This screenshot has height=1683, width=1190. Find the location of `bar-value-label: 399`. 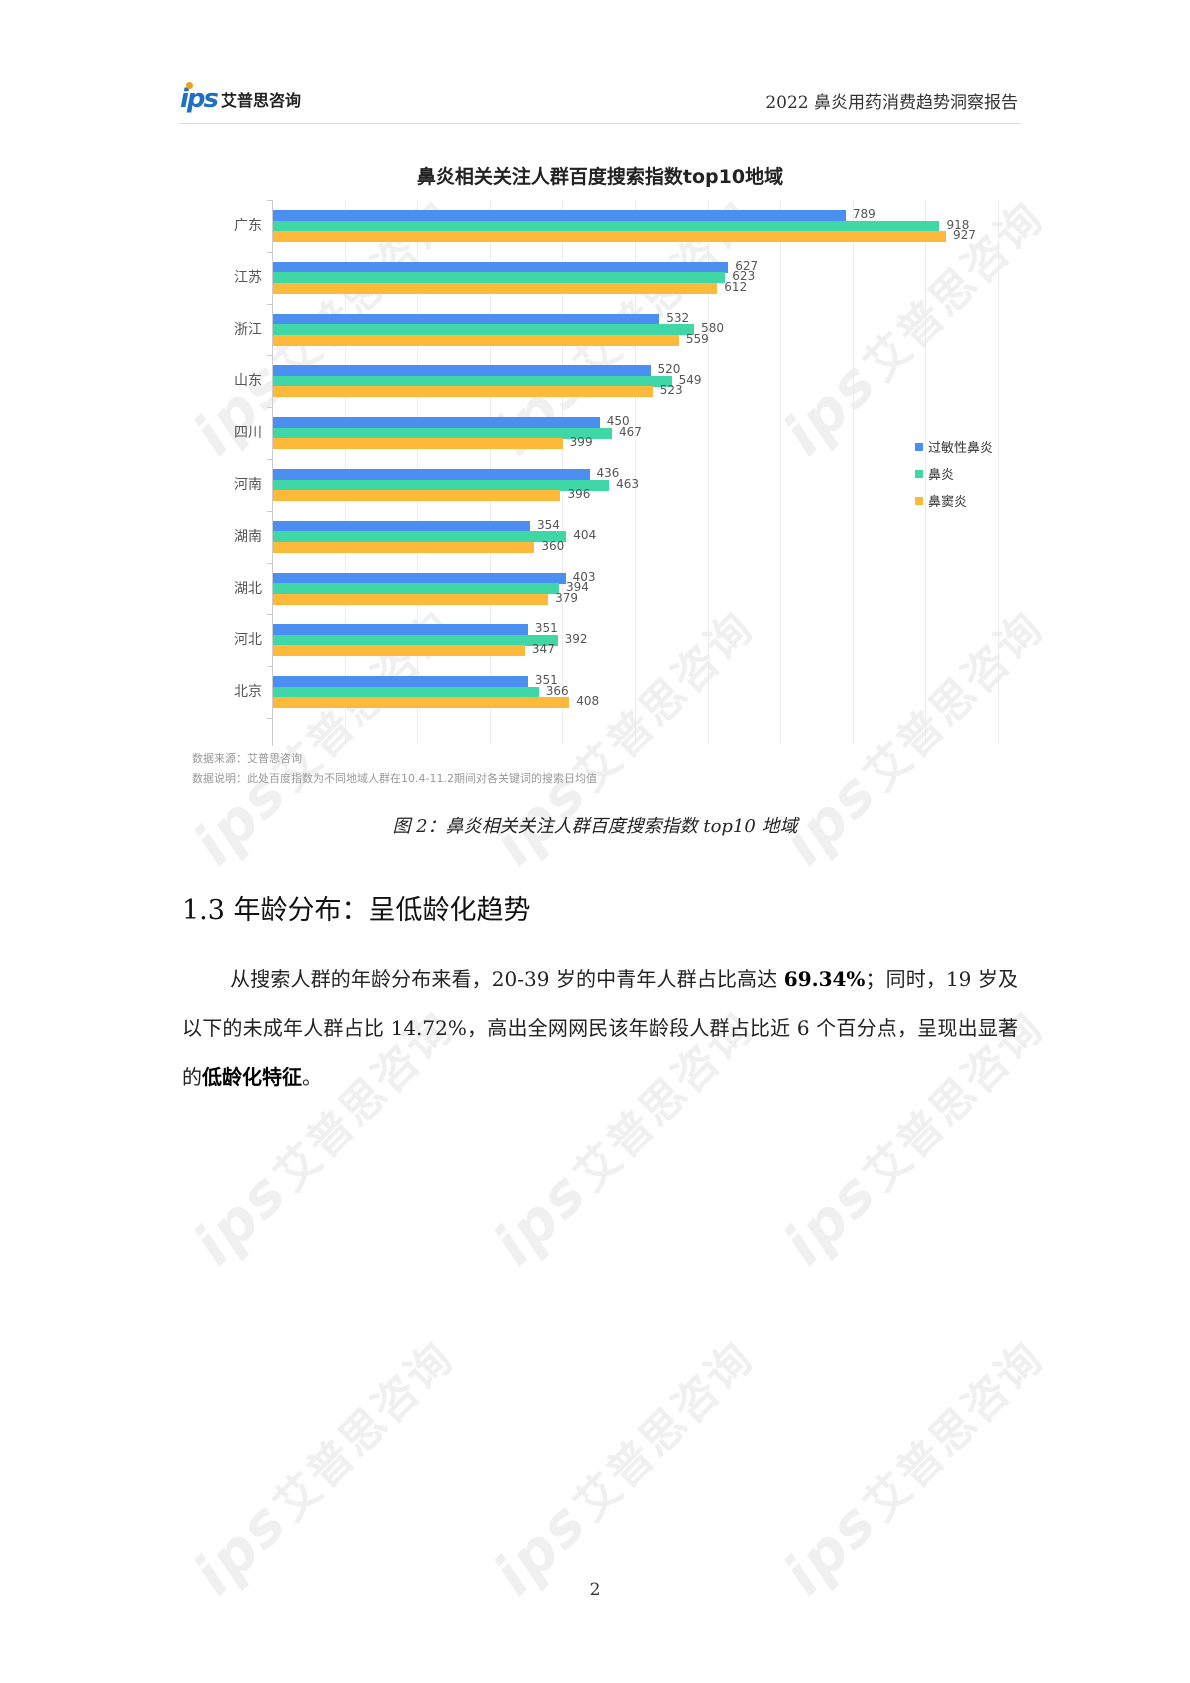

bar-value-label: 399 is located at coordinates (581, 442).